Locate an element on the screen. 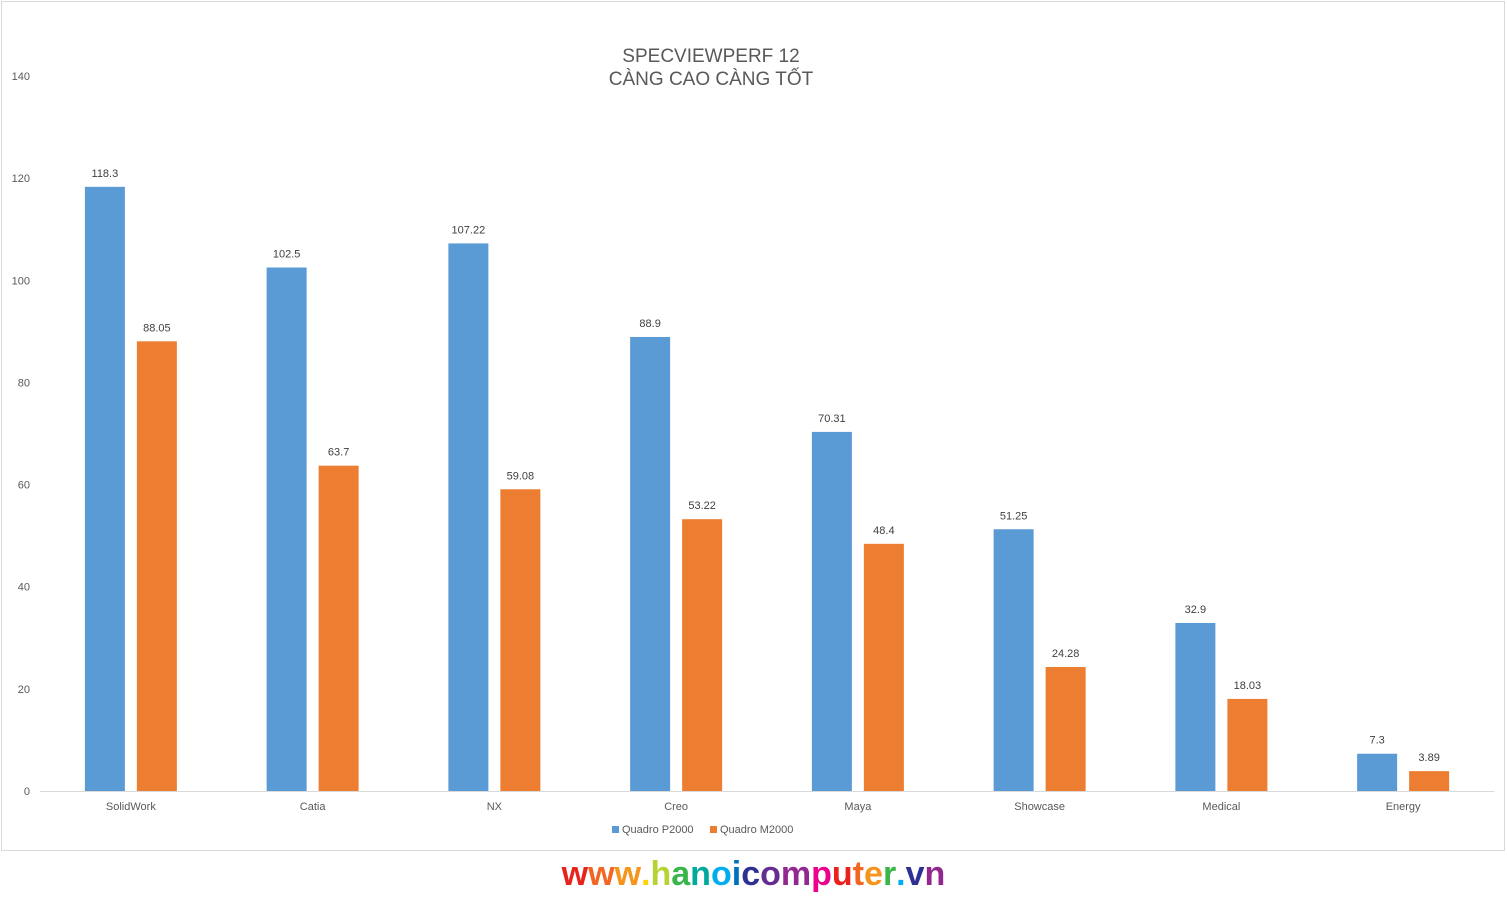 This screenshot has height=897, width=1507. data-label: 63.7 is located at coordinates (338, 453).